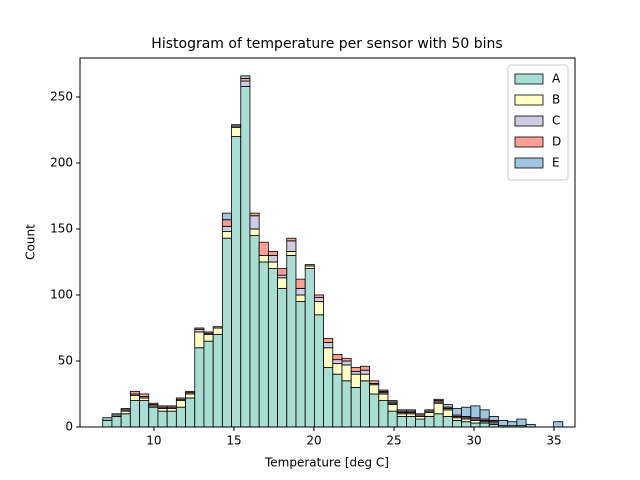 This screenshot has width=640, height=480. What do you see at coordinates (153, 441) in the screenshot?
I see `x-tick-label: 10` at bounding box center [153, 441].